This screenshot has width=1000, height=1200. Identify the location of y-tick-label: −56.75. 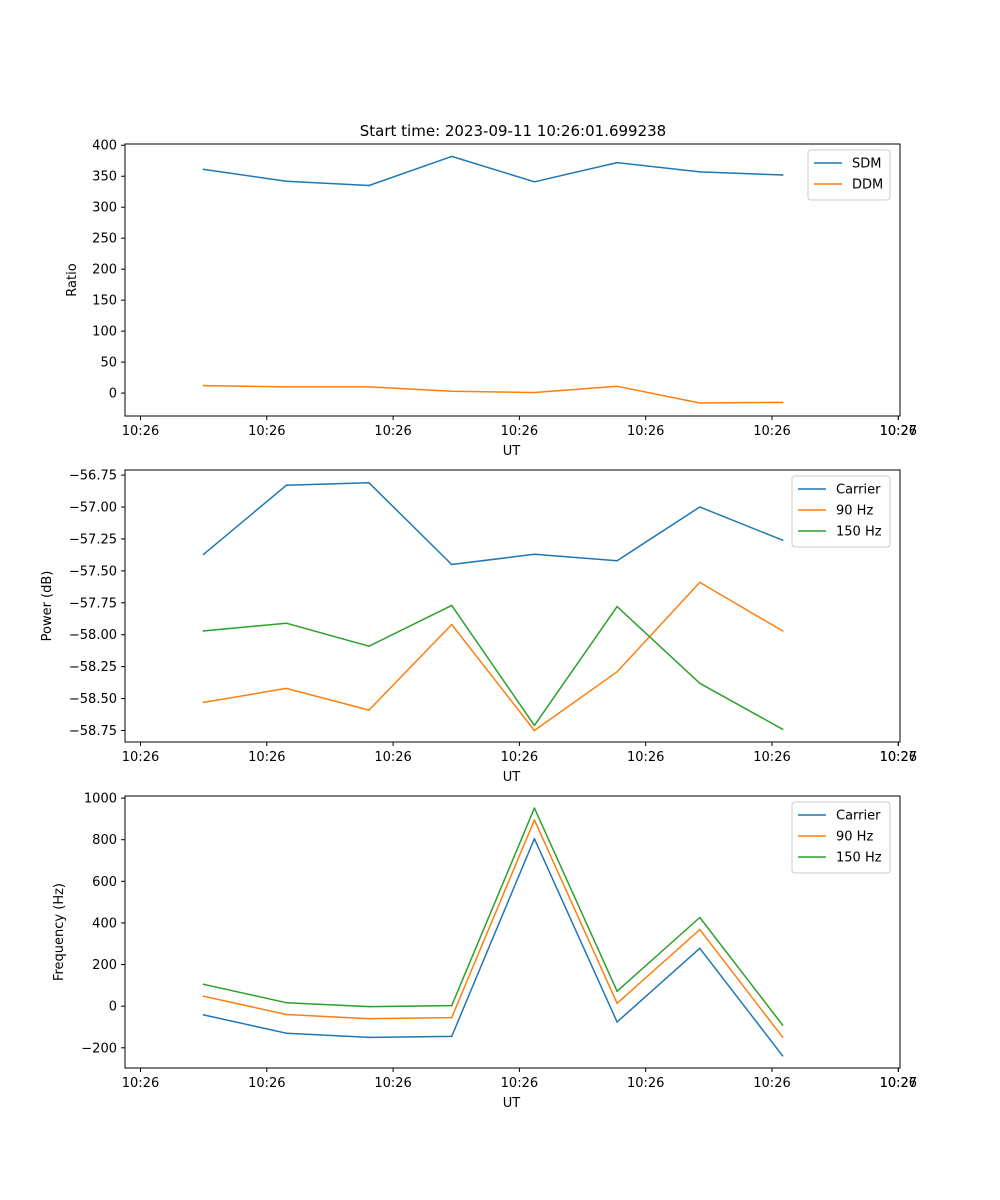
(93, 476).